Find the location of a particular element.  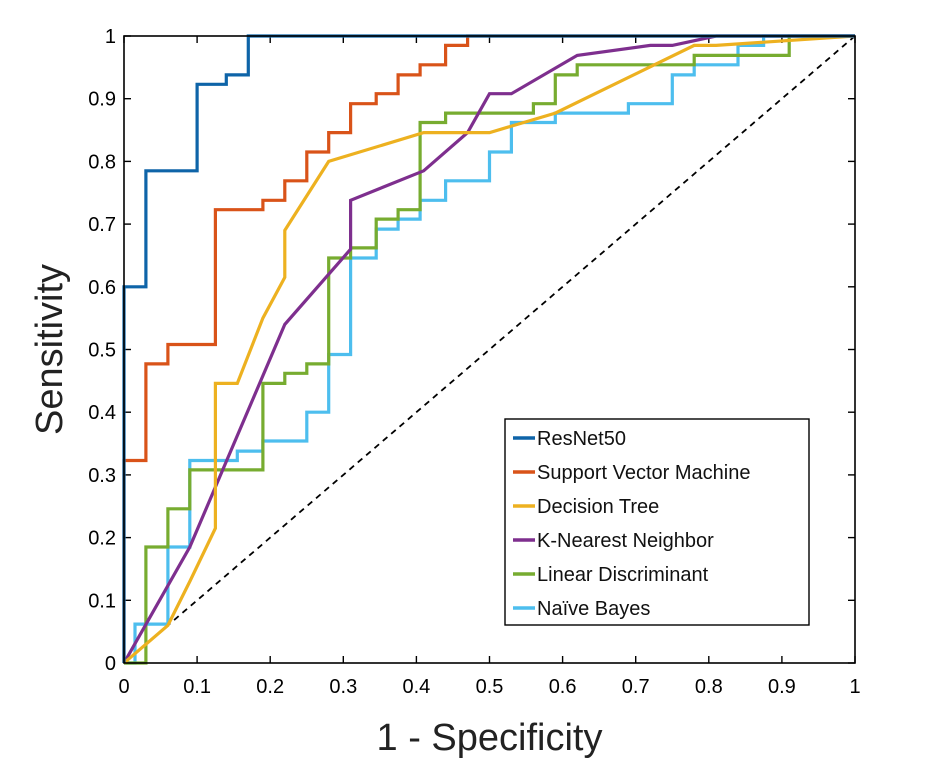

y-tick-label: 1 is located at coordinates (110, 37).